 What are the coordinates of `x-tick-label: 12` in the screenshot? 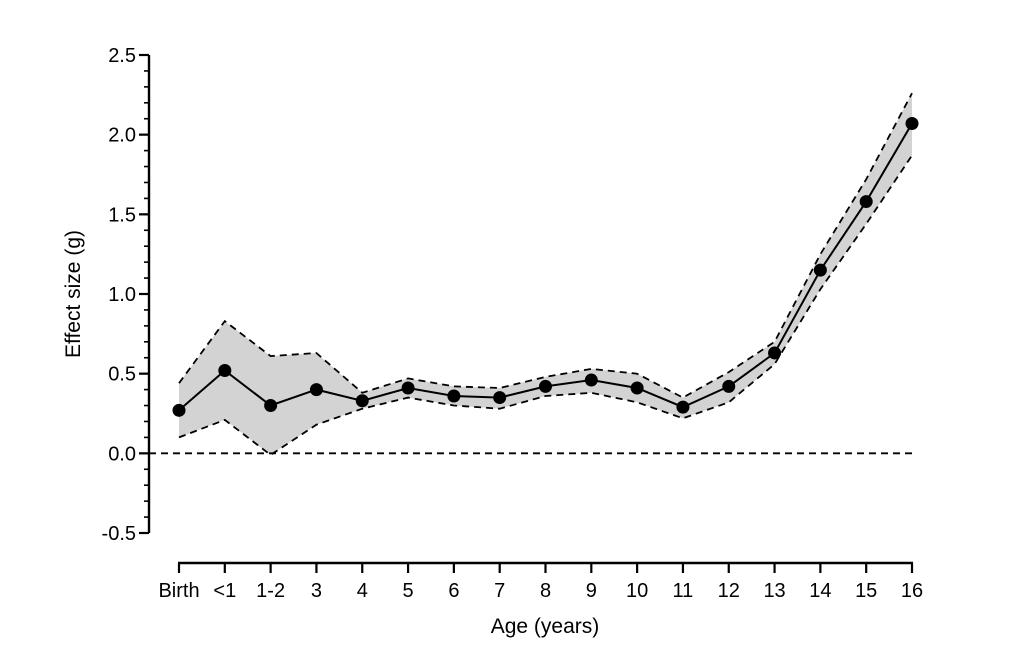 It's located at (729, 591).